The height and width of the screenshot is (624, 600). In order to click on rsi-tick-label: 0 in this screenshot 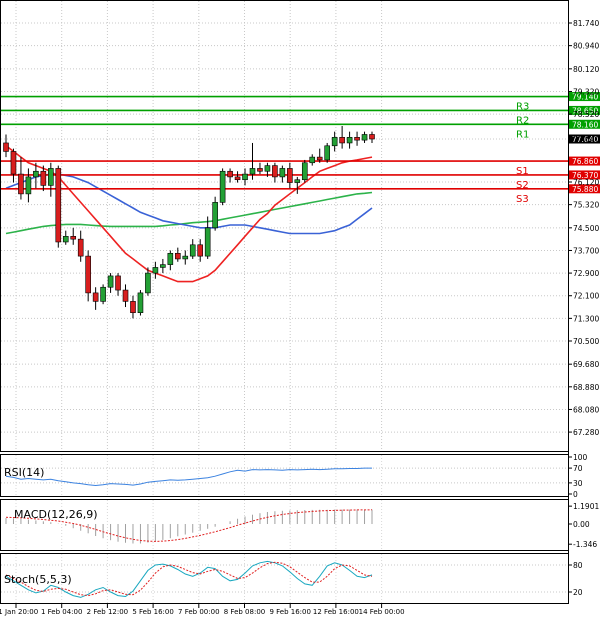, I will do `click(575, 494)`.